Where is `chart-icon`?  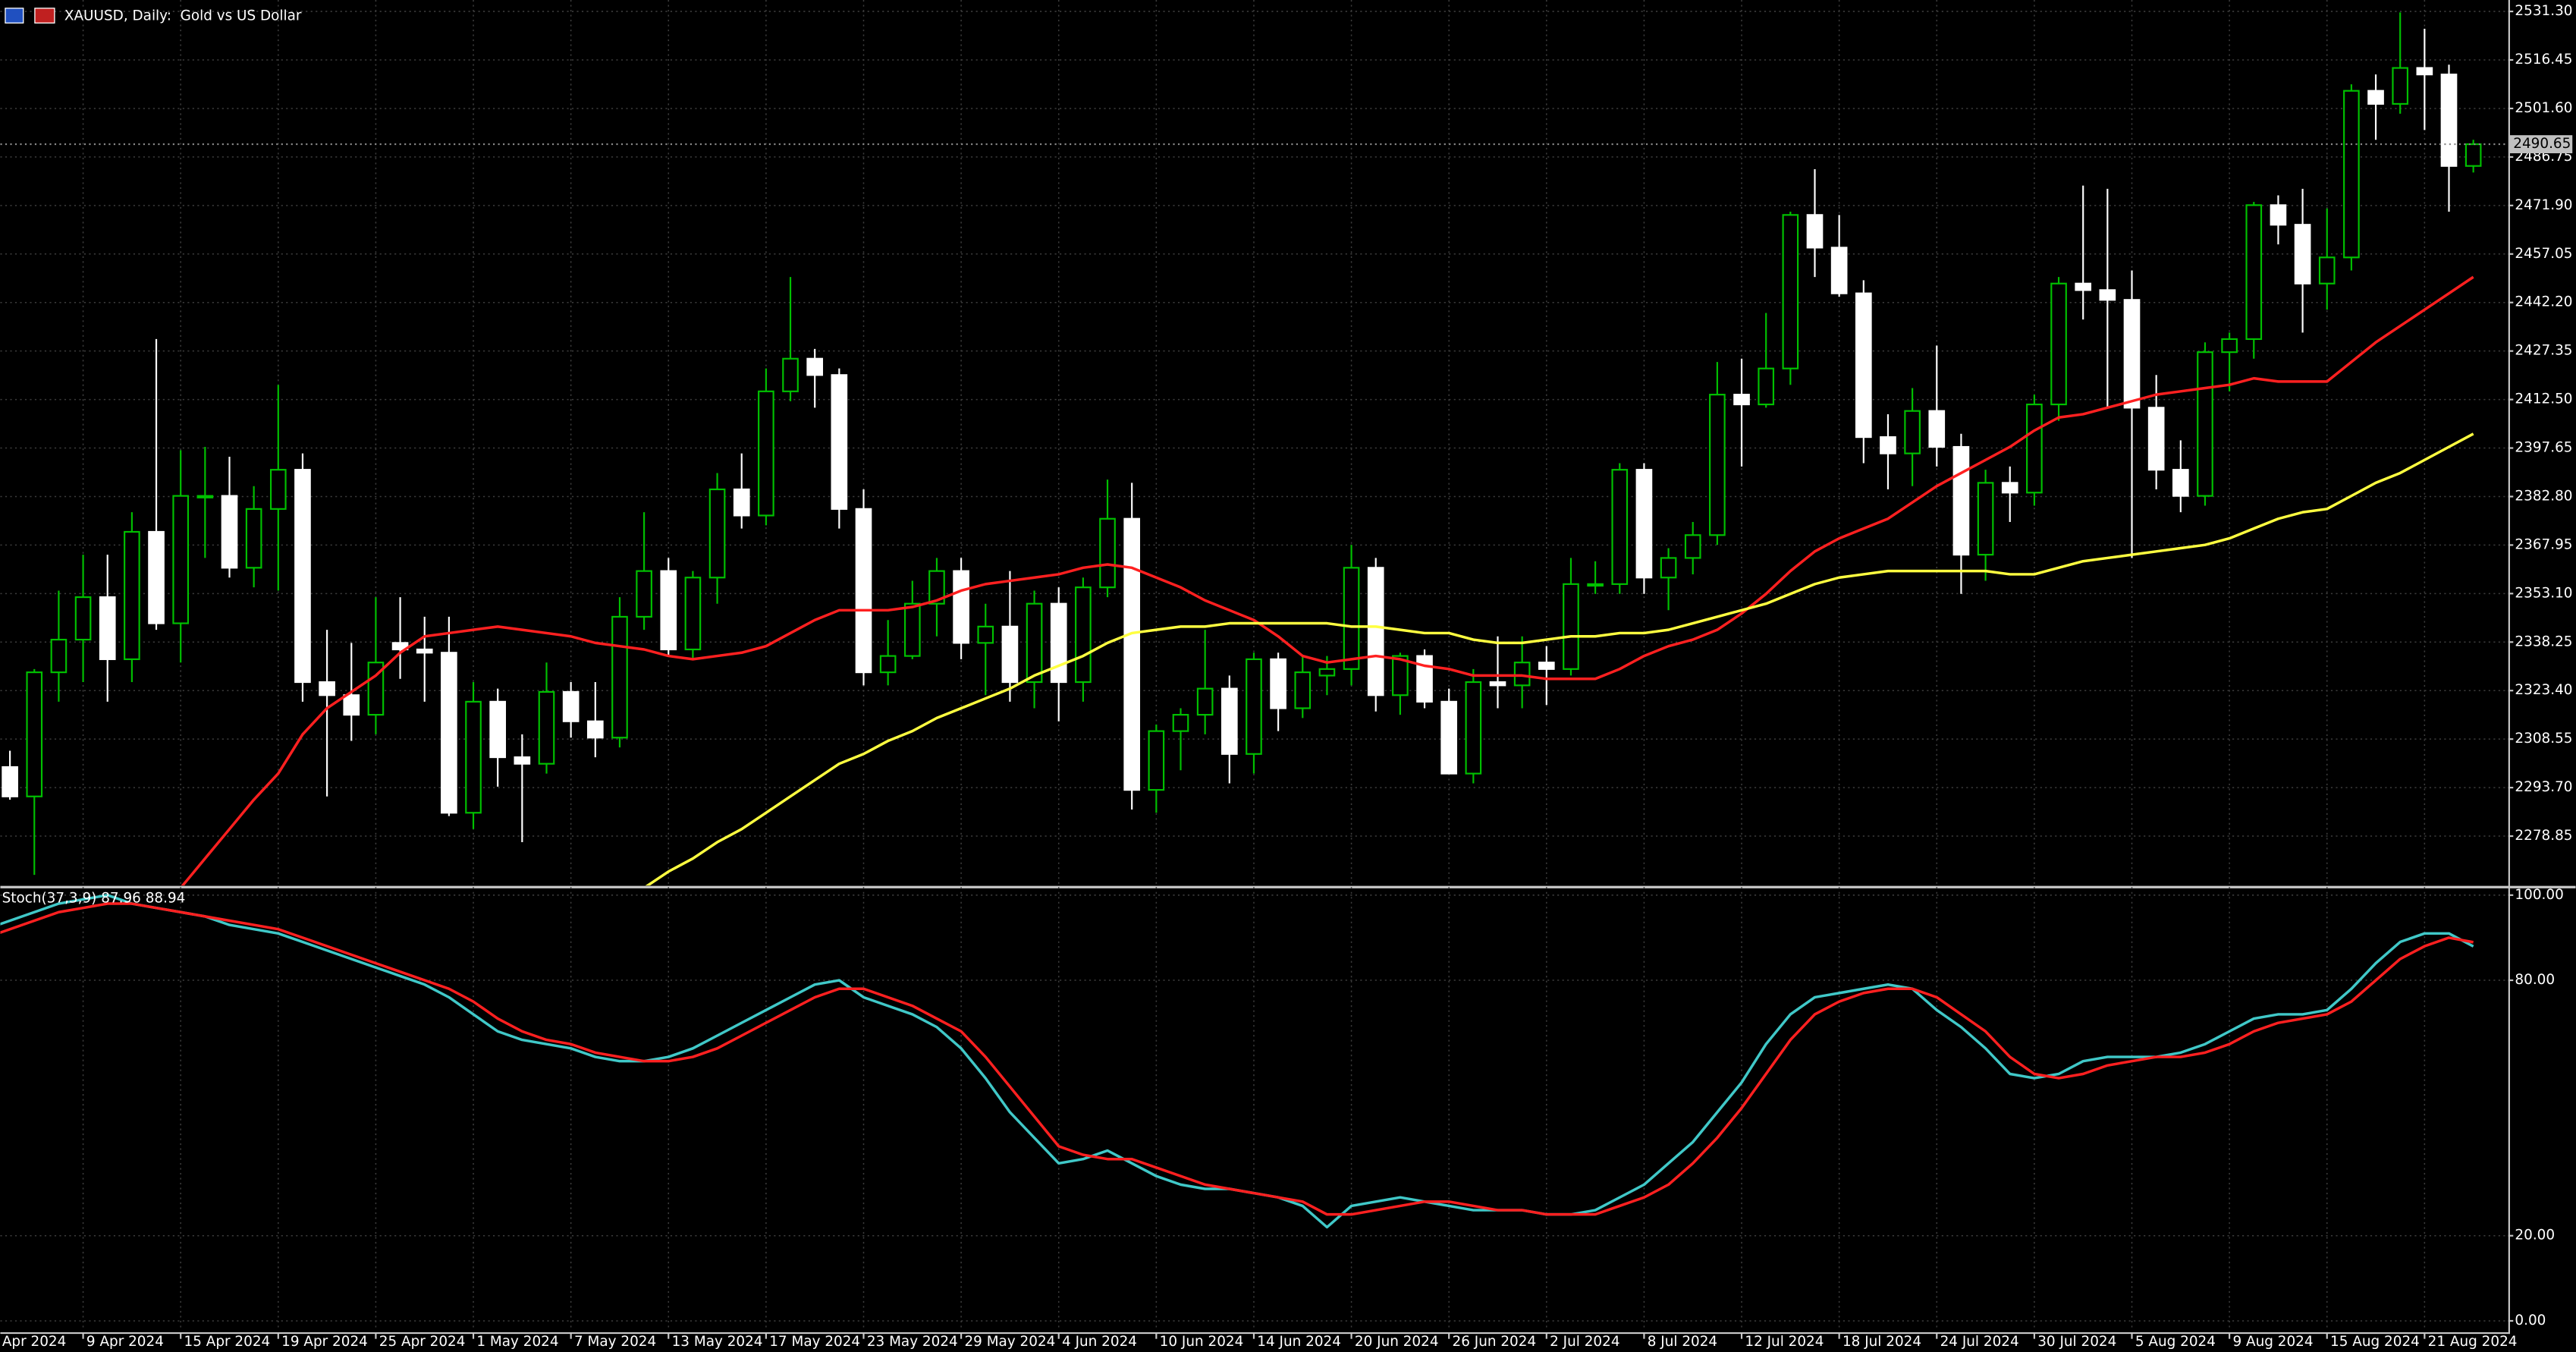 chart-icon is located at coordinates (44, 16).